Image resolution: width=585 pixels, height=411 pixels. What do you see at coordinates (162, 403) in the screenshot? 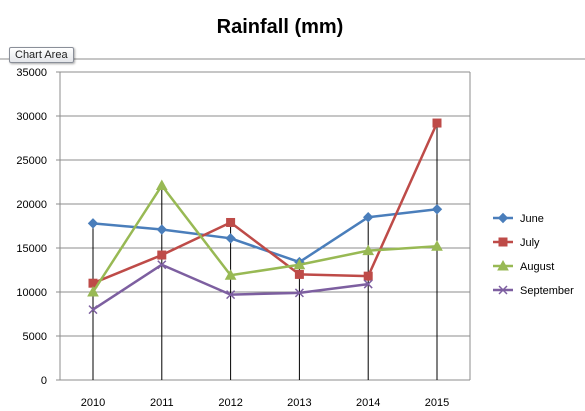
I see `x-tick-label: 2011` at bounding box center [162, 403].